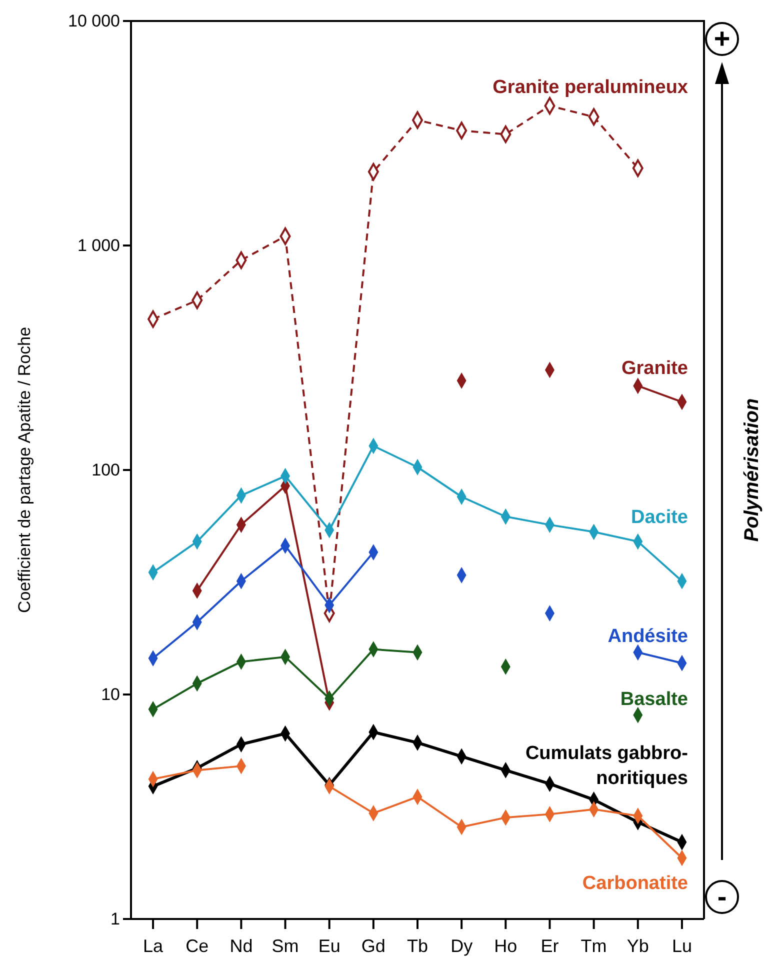 The height and width of the screenshot is (963, 765). What do you see at coordinates (648, 636) in the screenshot?
I see `series-label: Andésite` at bounding box center [648, 636].